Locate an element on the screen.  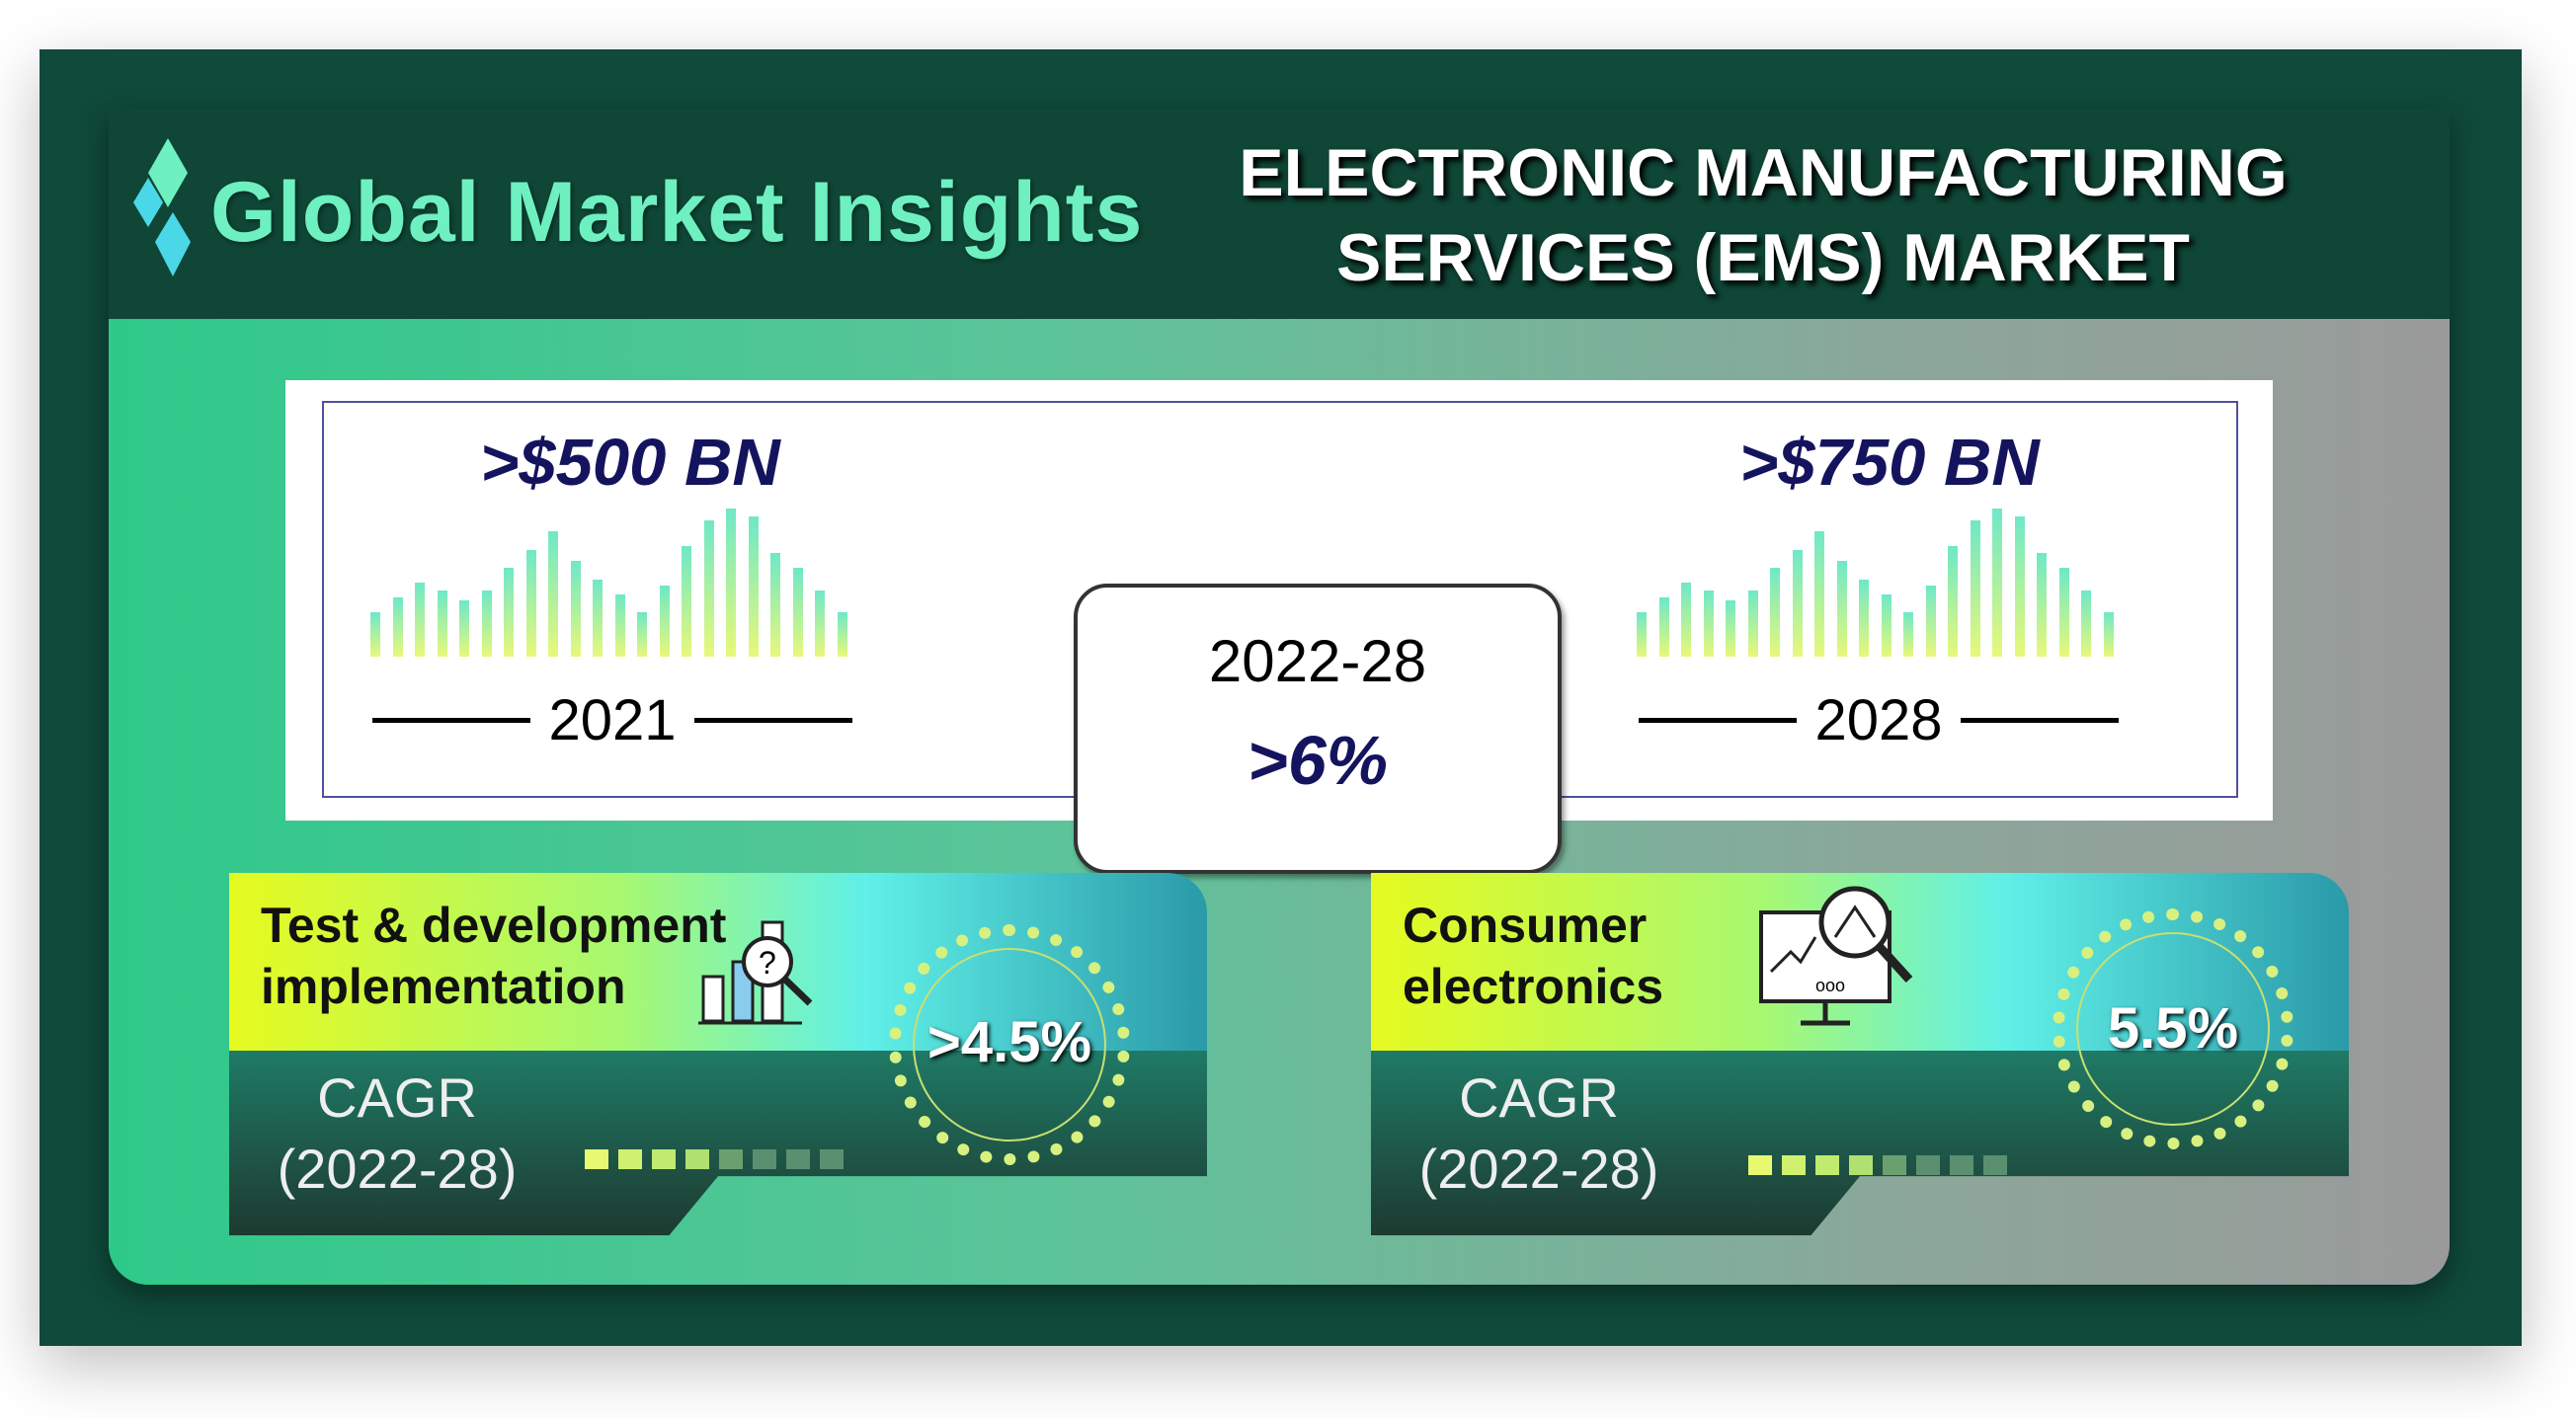
chart-magnifier-question-icon: ? is located at coordinates (755, 972).